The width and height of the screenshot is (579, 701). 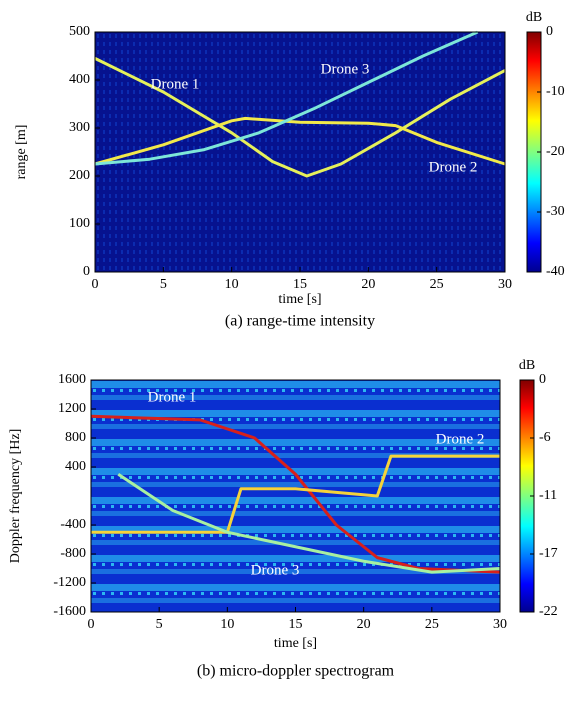 I want to click on y-tick-label: -1200, so click(x=69, y=582).